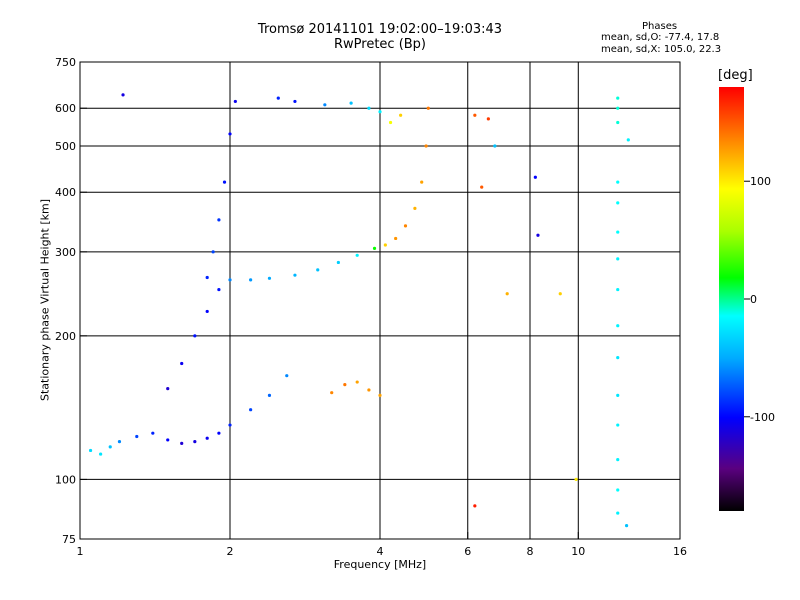 The height and width of the screenshot is (600, 800). What do you see at coordinates (69, 539) in the screenshot?
I see `y-tick-label: 75` at bounding box center [69, 539].